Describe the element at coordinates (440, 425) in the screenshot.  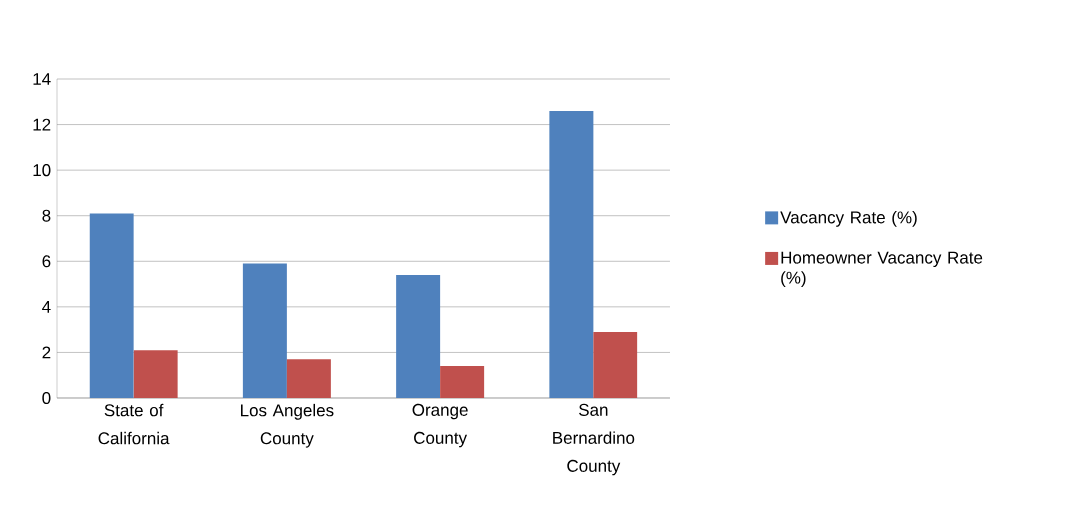
I see `x-tick-label: Orange County` at that location.